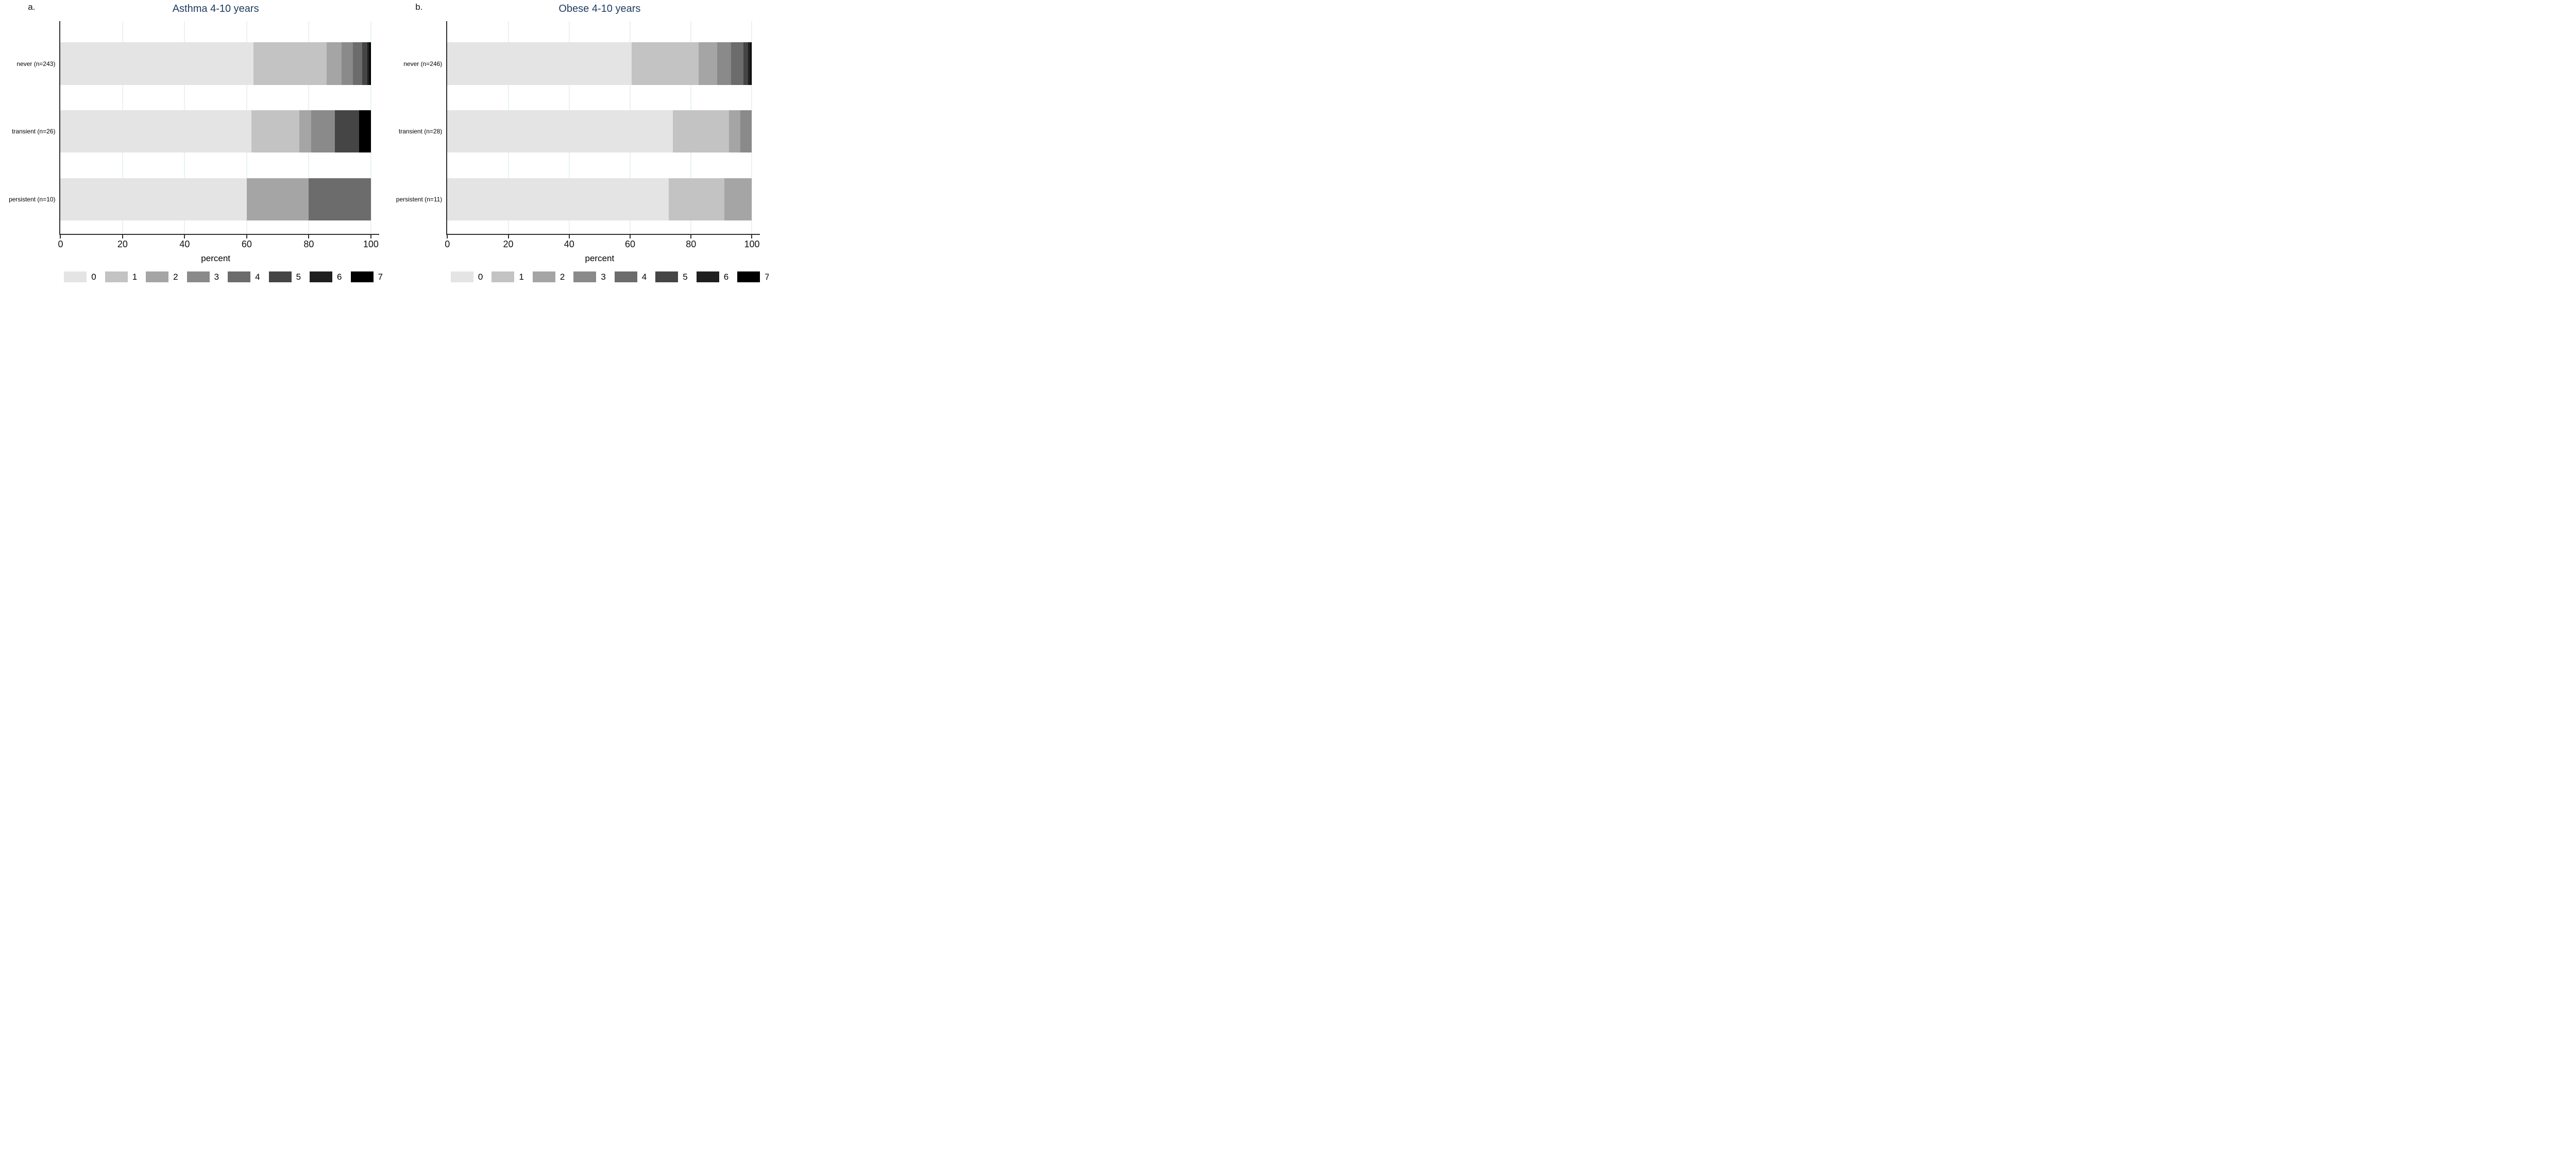 The image size is (2576, 1158). Describe the element at coordinates (257, 276) in the screenshot. I see `legend-label: 4` at that location.